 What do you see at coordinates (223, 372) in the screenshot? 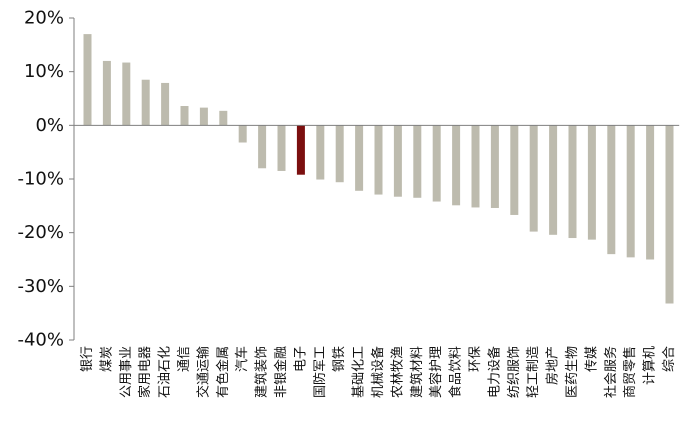
I see `category-label: 有色金属` at bounding box center [223, 372].